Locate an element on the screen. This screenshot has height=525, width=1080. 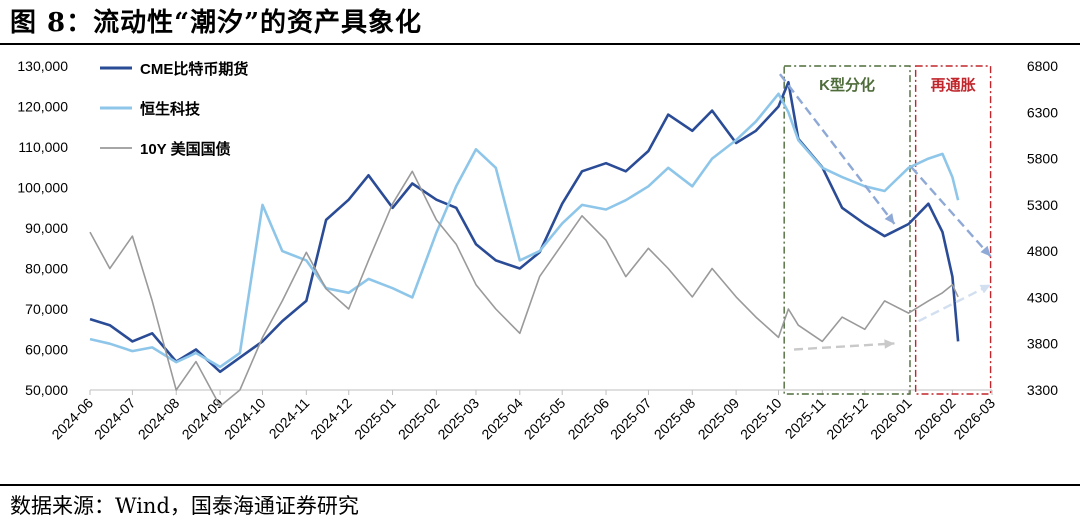
legend-label: 10Y 美国国债 is located at coordinates (185, 149).